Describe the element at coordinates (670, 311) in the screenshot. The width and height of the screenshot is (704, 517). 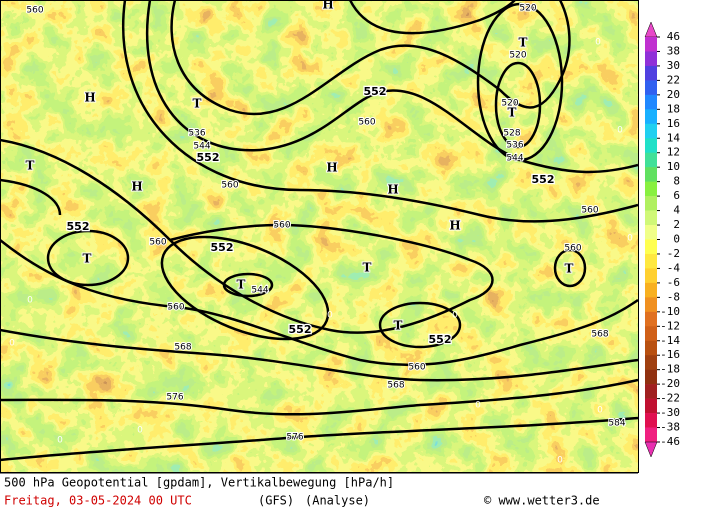
I see `colorbar-label: -10` at that location.